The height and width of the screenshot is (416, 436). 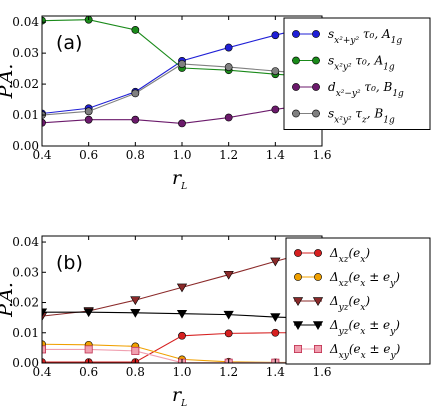 I want to click on panel-label: (b), so click(x=69, y=263).